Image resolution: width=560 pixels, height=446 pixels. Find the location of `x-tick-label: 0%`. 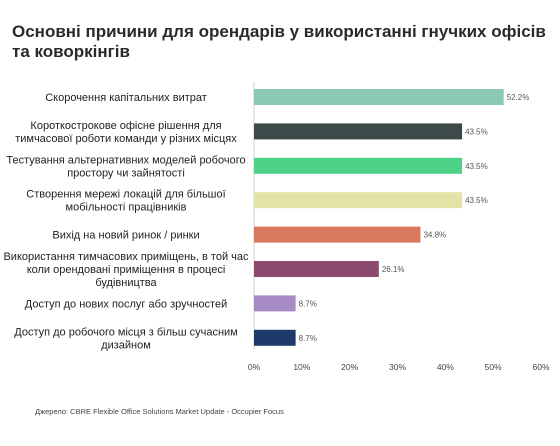

x-tick-label: 0% is located at coordinates (254, 367).